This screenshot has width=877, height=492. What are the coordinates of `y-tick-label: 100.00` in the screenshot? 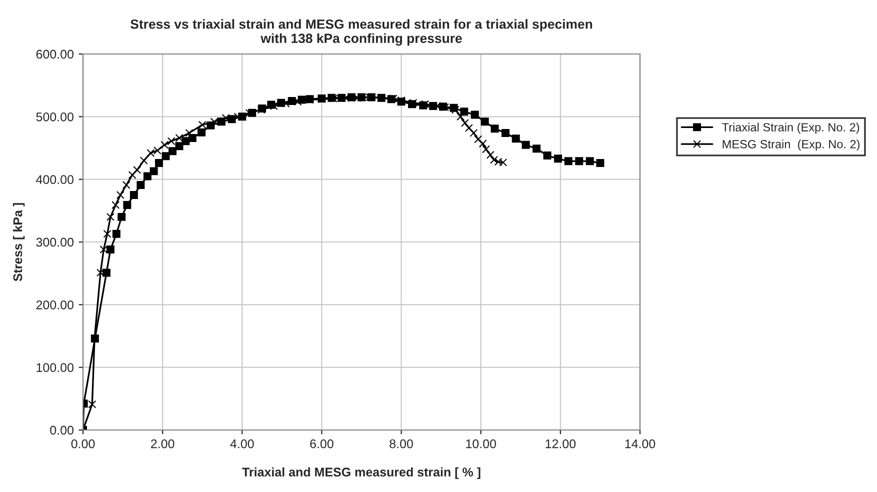 It's located at (55, 367).